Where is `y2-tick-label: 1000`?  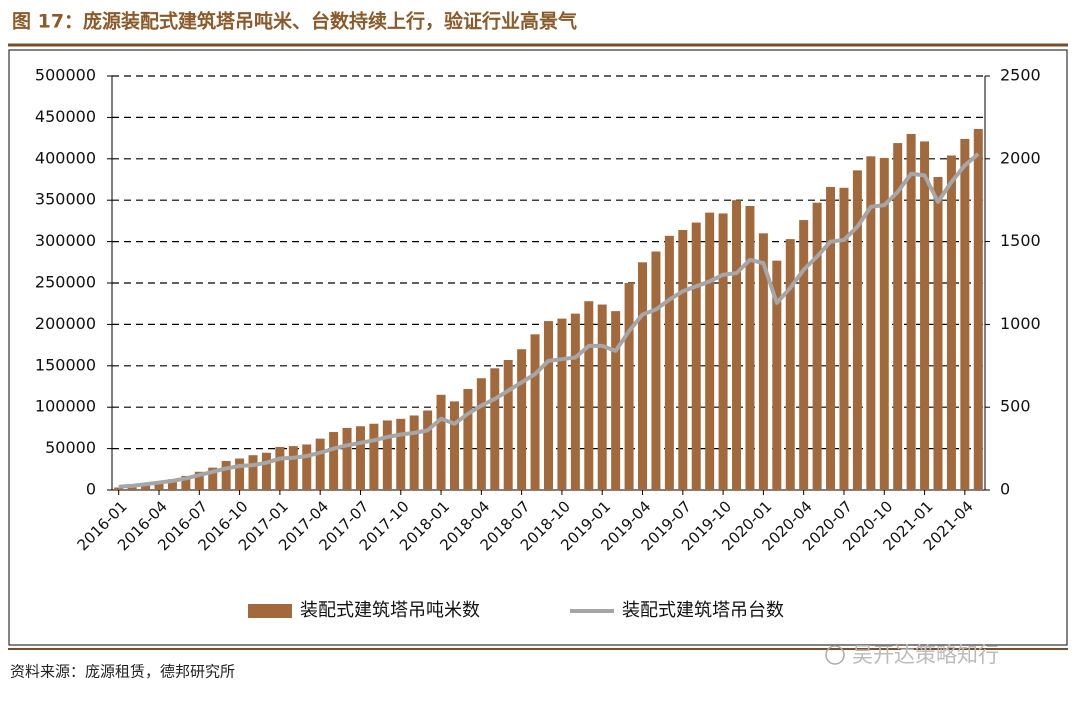
y2-tick-label: 1000 is located at coordinates (1020, 323).